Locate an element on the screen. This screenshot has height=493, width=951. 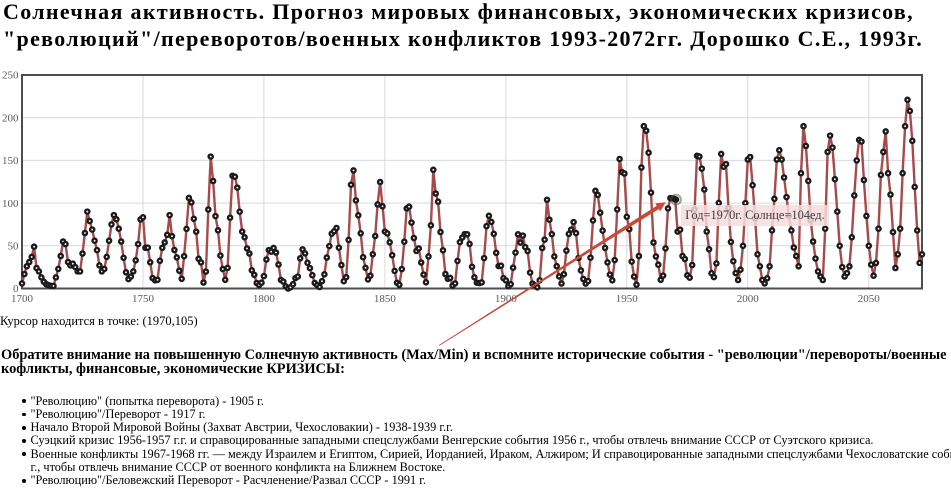
svg-text: 250 is located at coordinates (10, 76).